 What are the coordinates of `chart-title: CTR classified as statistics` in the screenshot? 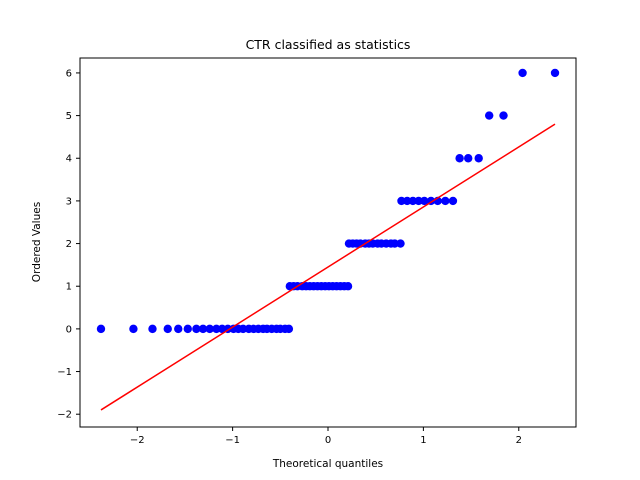 It's located at (328, 44).